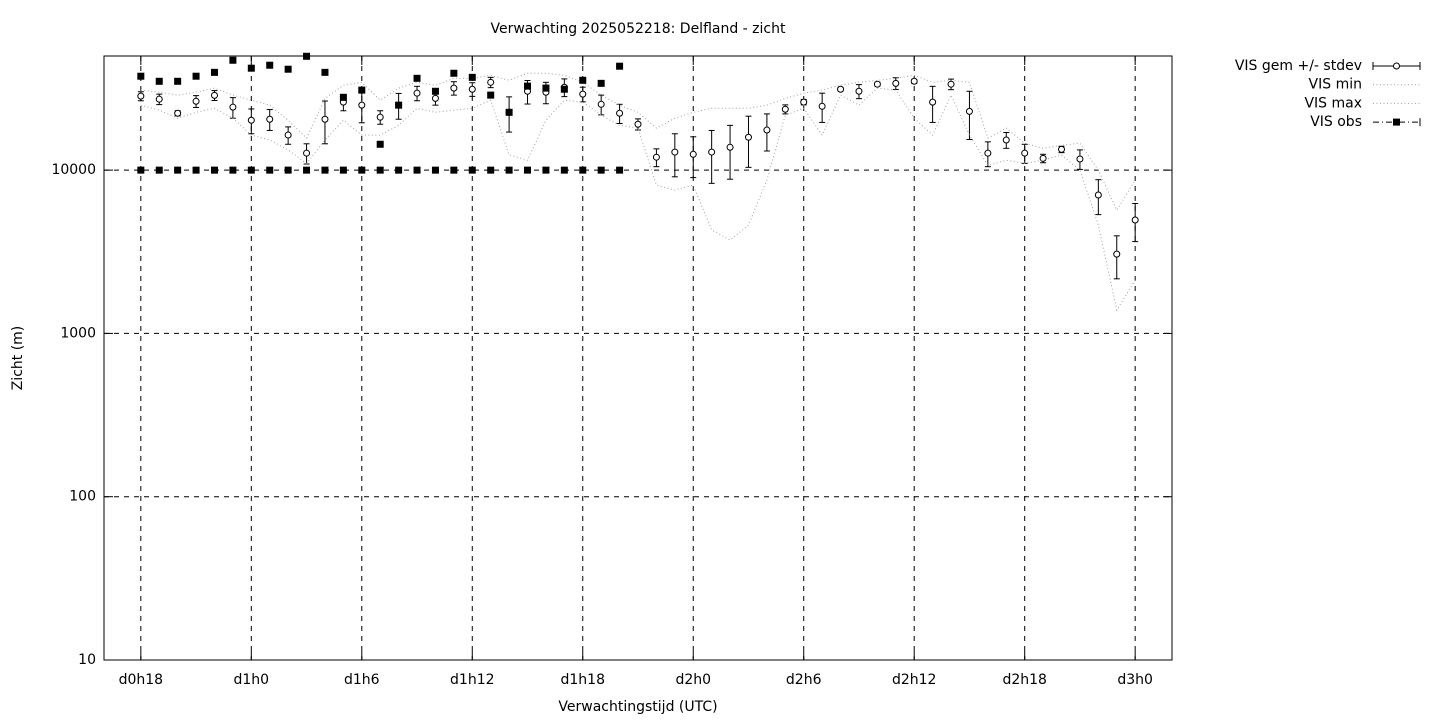  Describe the element at coordinates (638, 142) in the screenshot. I see `series-line` at that location.